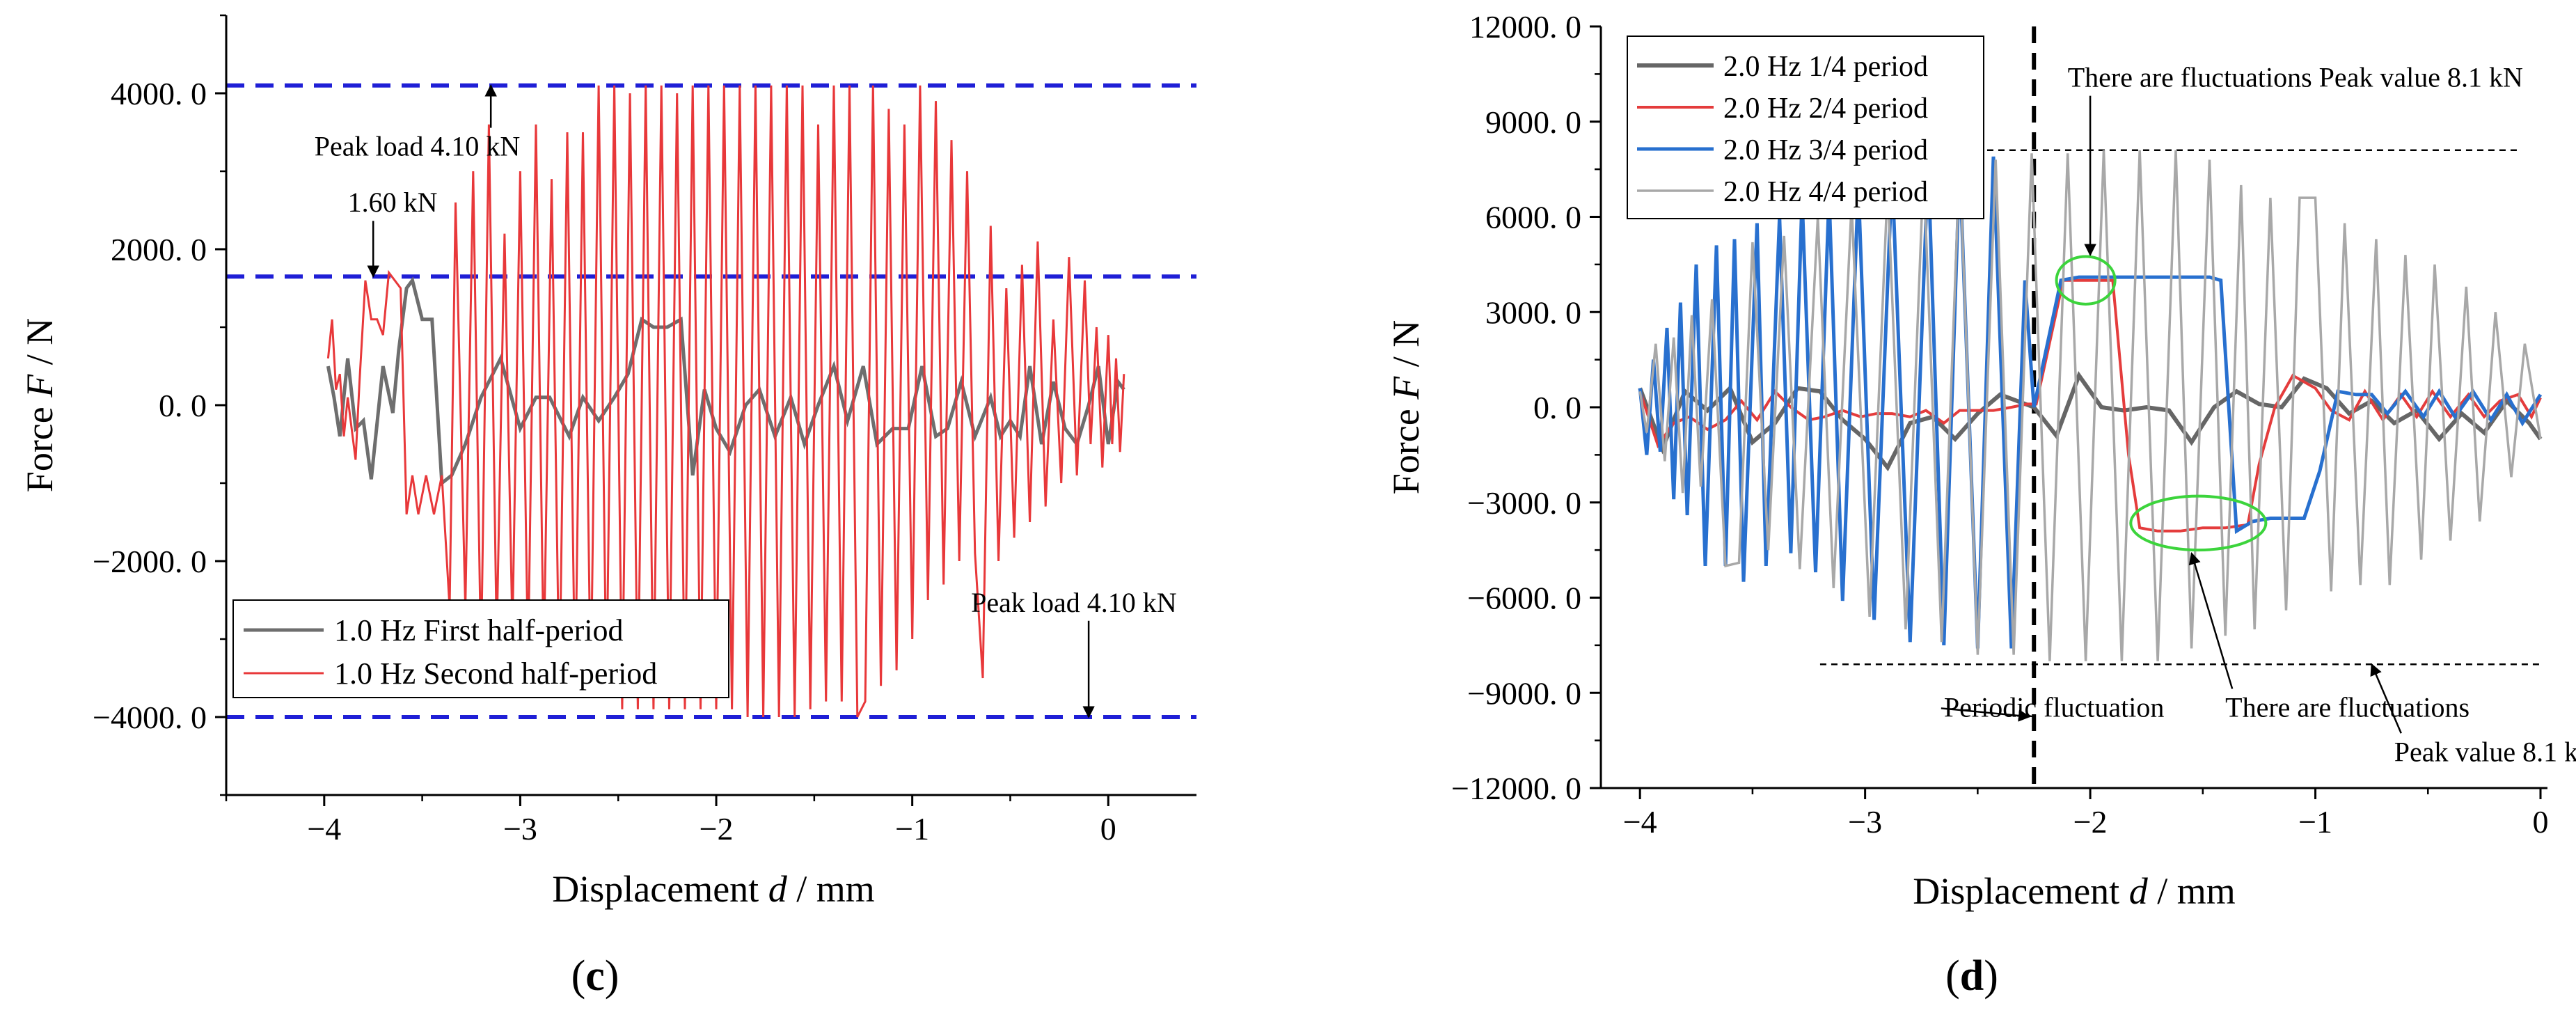 The width and height of the screenshot is (2576, 1015). I want to click on panel-d-y-tick-label-7: 6000. 0, so click(1533, 218).